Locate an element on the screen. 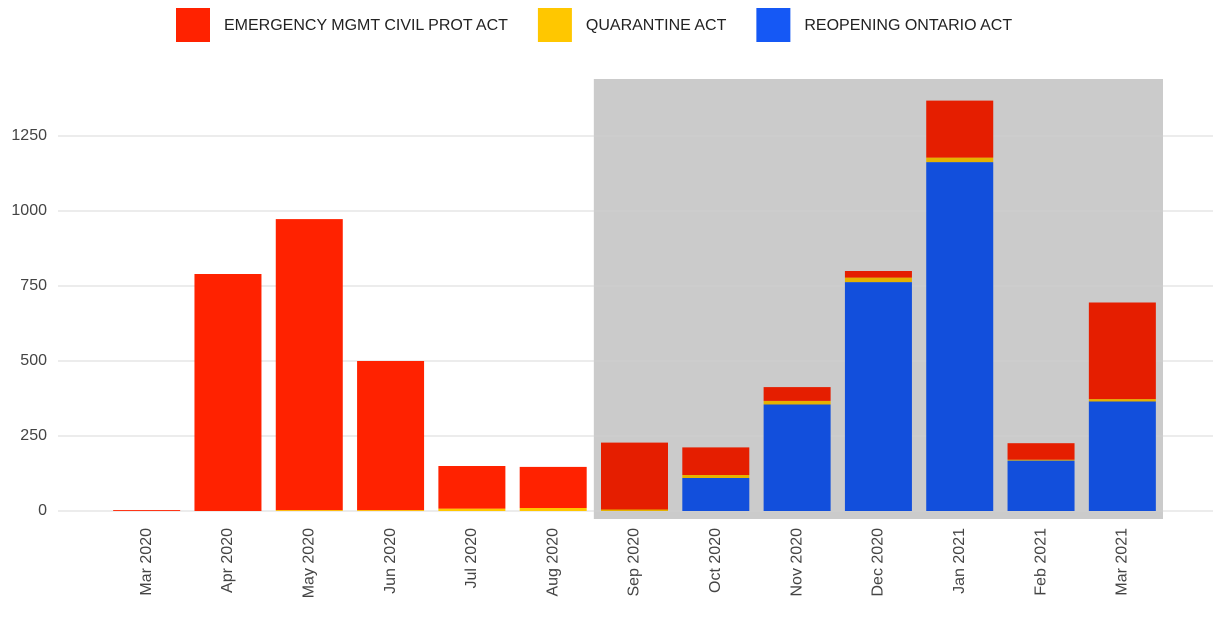 This screenshot has height=629, width=1213. y-tick-label: 1250 is located at coordinates (29, 135).